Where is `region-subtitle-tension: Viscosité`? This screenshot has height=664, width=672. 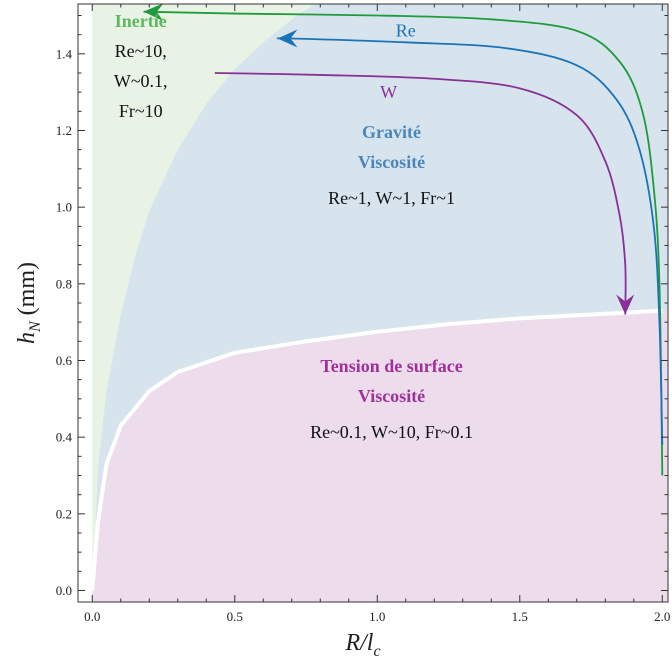
region-subtitle-tension: Viscosité is located at coordinates (391, 396).